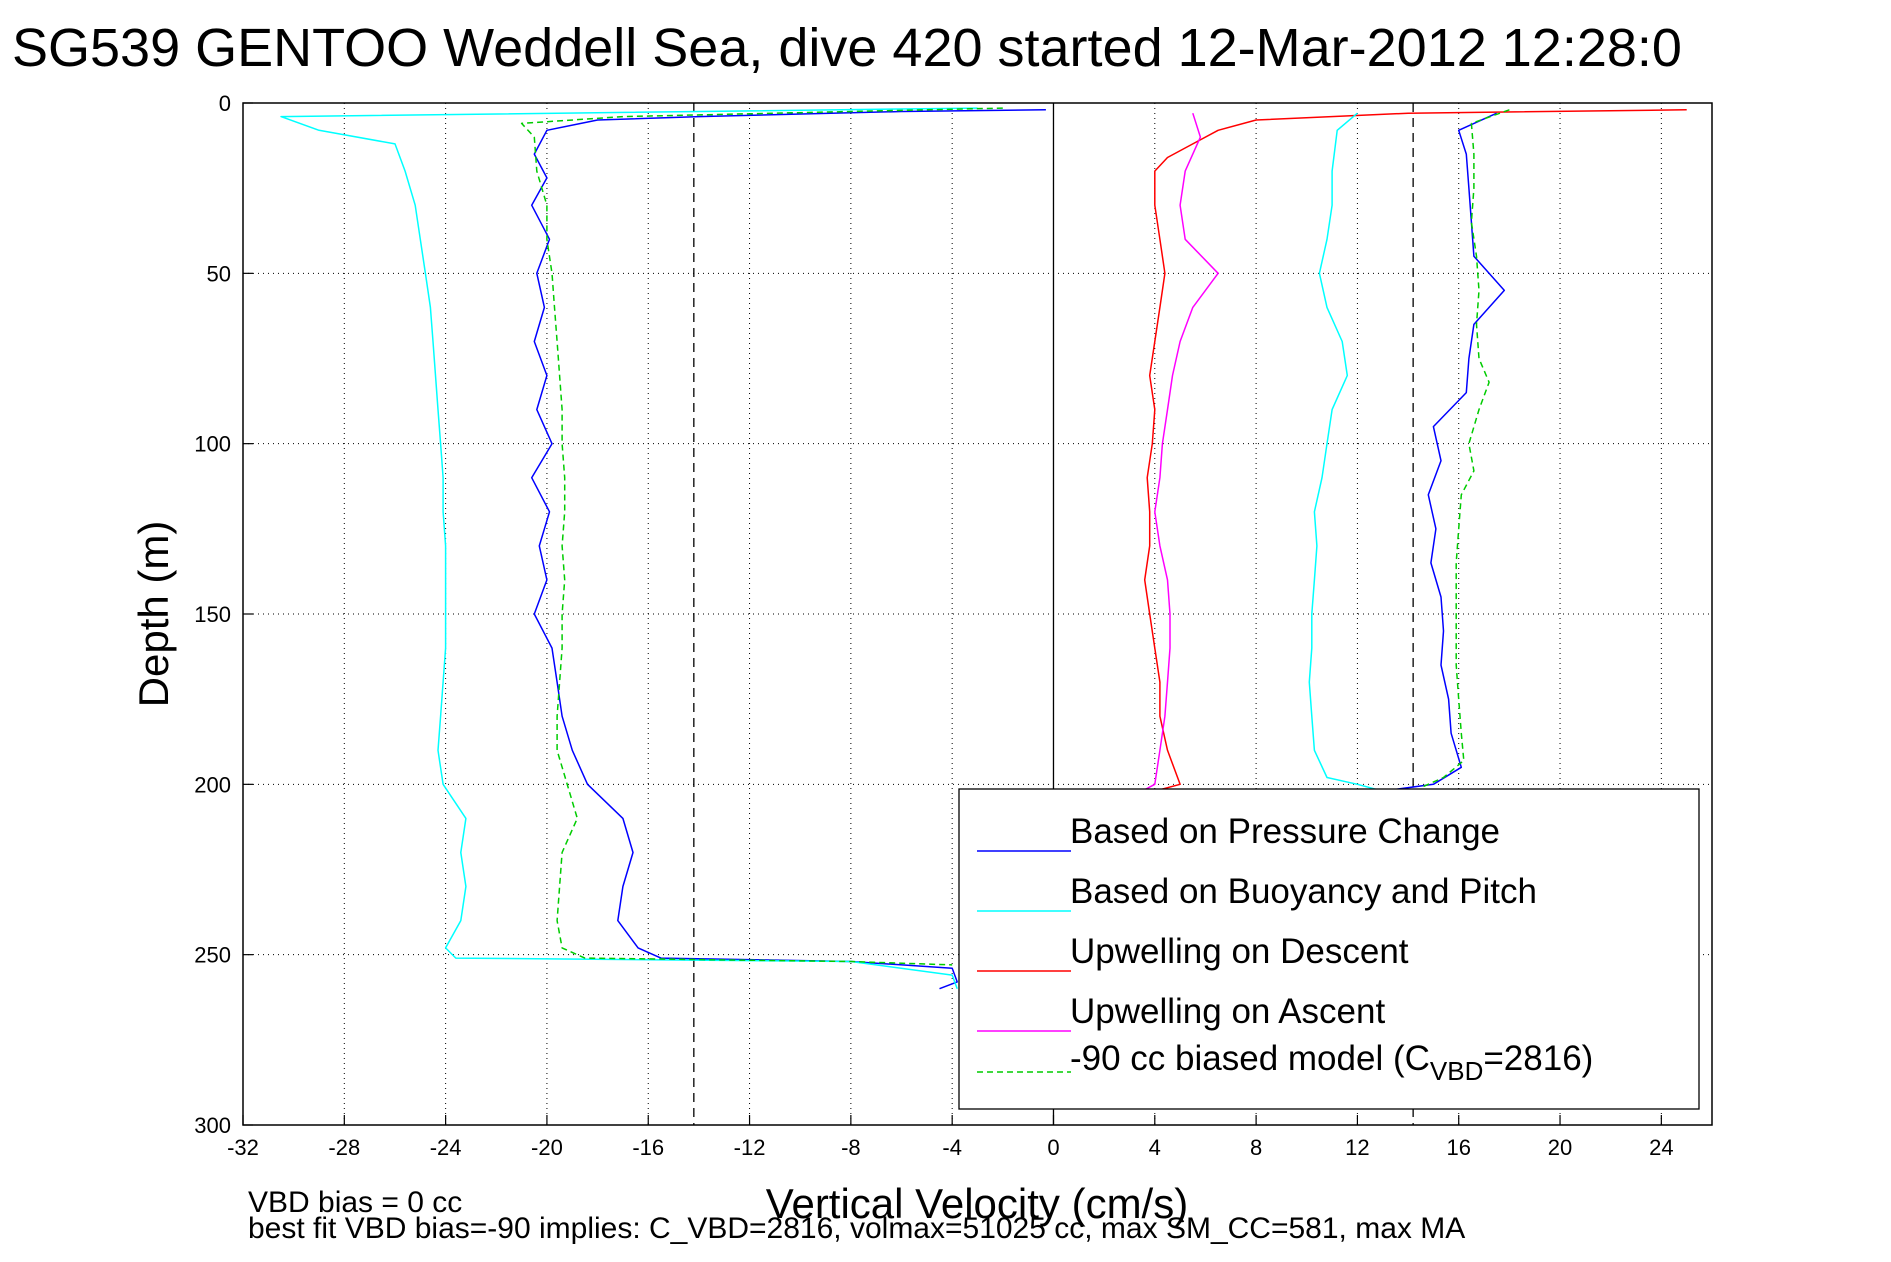 This screenshot has height=1262, width=1891. Describe the element at coordinates (977, 1203) in the screenshot. I see `x-axis-label: Vertical Velocity (cm/s)` at that location.